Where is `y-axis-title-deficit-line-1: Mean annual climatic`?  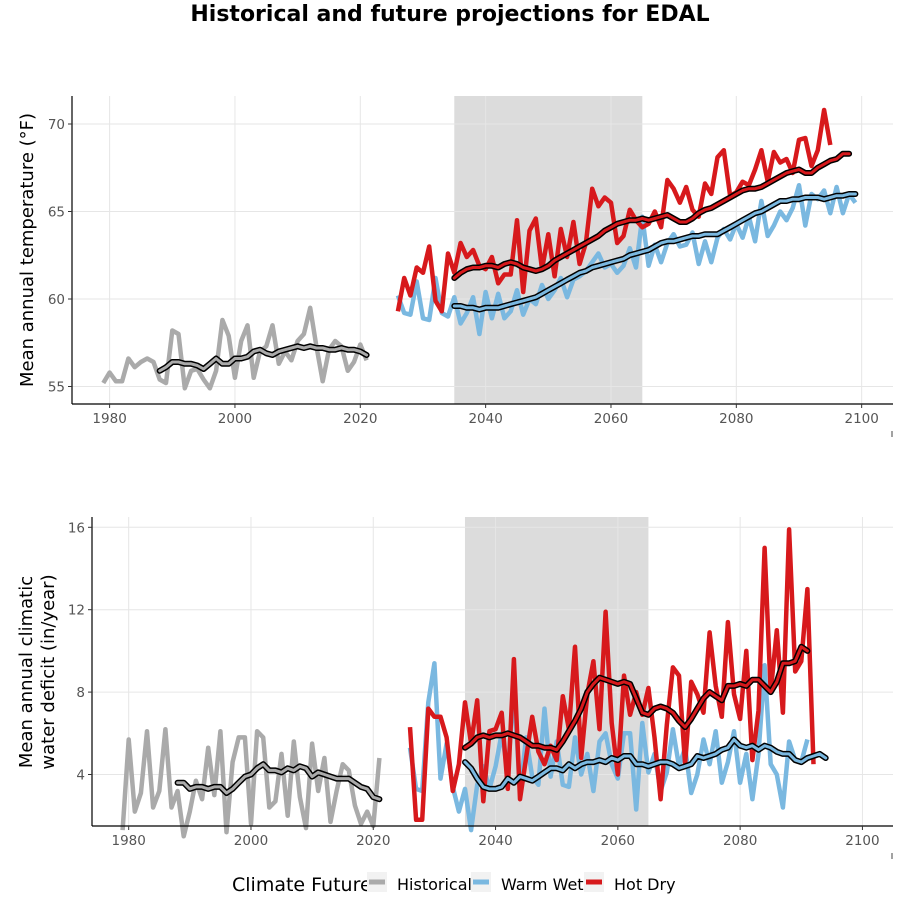 y-axis-title-deficit-line-1: Mean annual climatic is located at coordinates (26, 672).